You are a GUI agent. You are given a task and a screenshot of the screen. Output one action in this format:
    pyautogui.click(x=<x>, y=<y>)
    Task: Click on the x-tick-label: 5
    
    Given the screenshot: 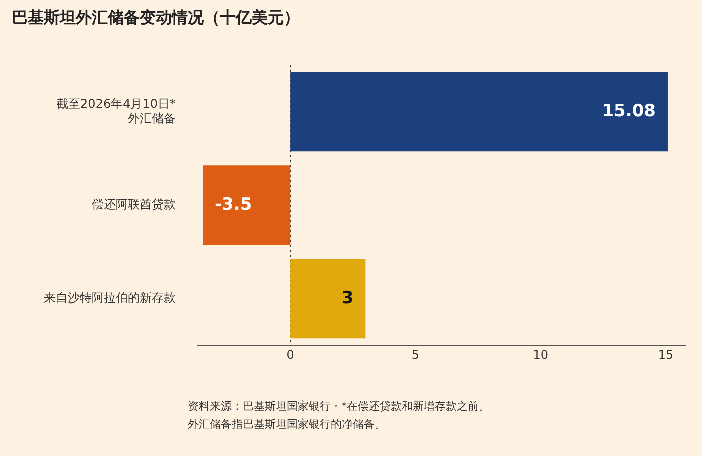 What is the action you would take?
    pyautogui.click(x=416, y=355)
    